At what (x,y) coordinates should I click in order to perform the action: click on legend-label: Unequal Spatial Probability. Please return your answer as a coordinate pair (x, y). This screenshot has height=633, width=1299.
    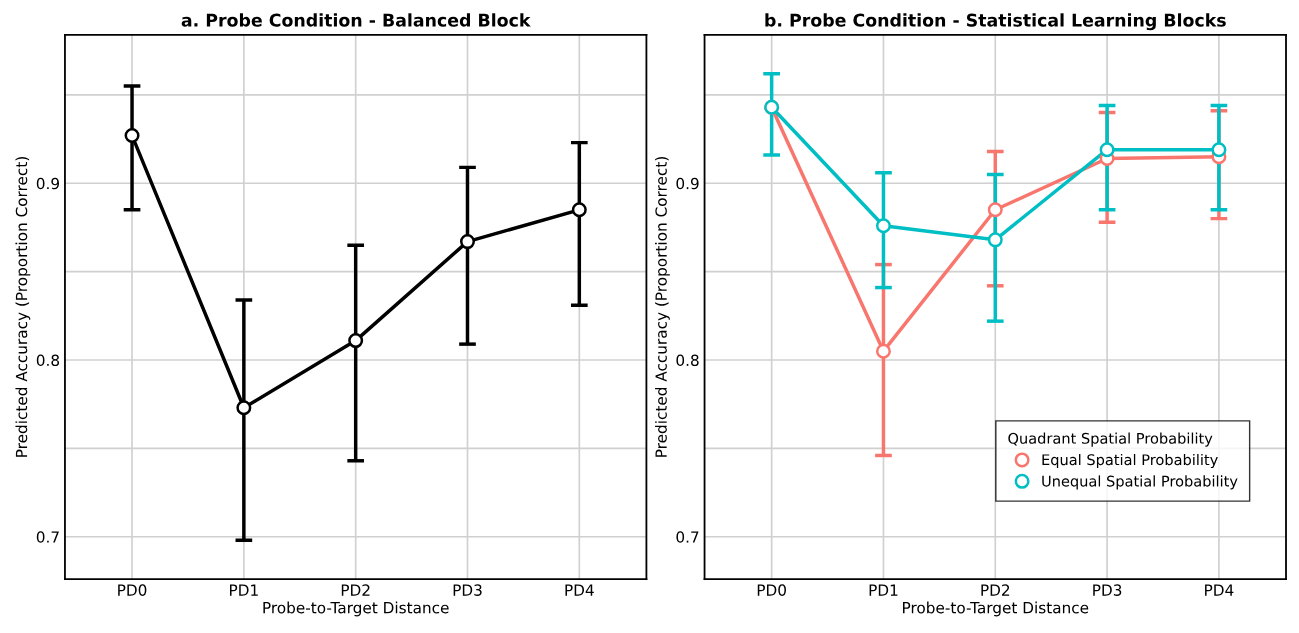
    Looking at the image, I should click on (1140, 482).